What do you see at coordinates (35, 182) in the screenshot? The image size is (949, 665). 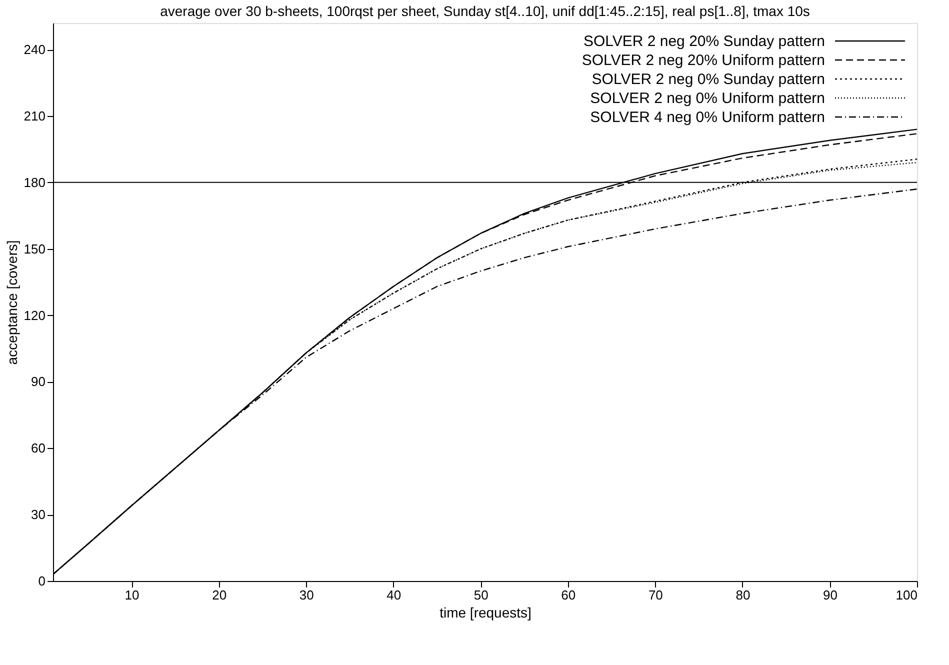 I see `y-tick-label: 180` at bounding box center [35, 182].